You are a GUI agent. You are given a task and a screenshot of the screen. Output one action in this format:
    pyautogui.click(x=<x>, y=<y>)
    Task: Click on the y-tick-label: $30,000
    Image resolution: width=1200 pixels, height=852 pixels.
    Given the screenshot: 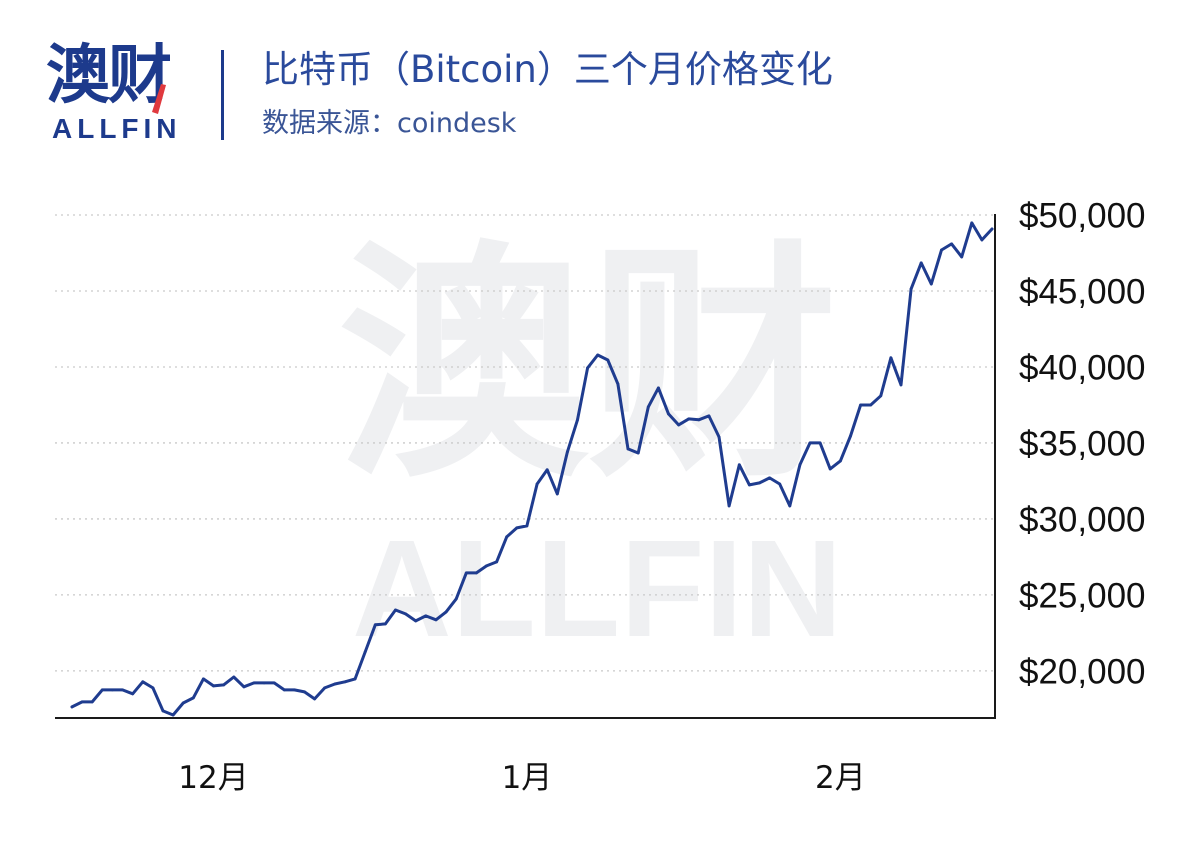 What is the action you would take?
    pyautogui.click(x=1082, y=519)
    